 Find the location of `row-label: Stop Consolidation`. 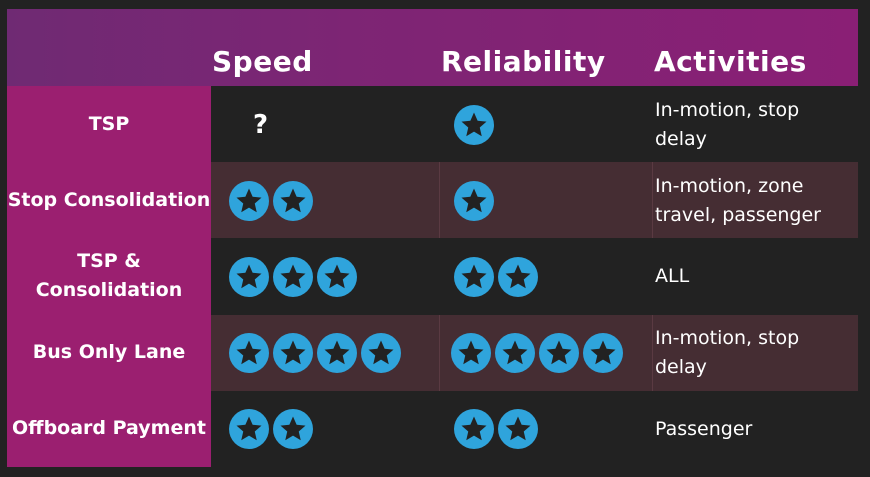

row-label: Stop Consolidation is located at coordinates (109, 199).